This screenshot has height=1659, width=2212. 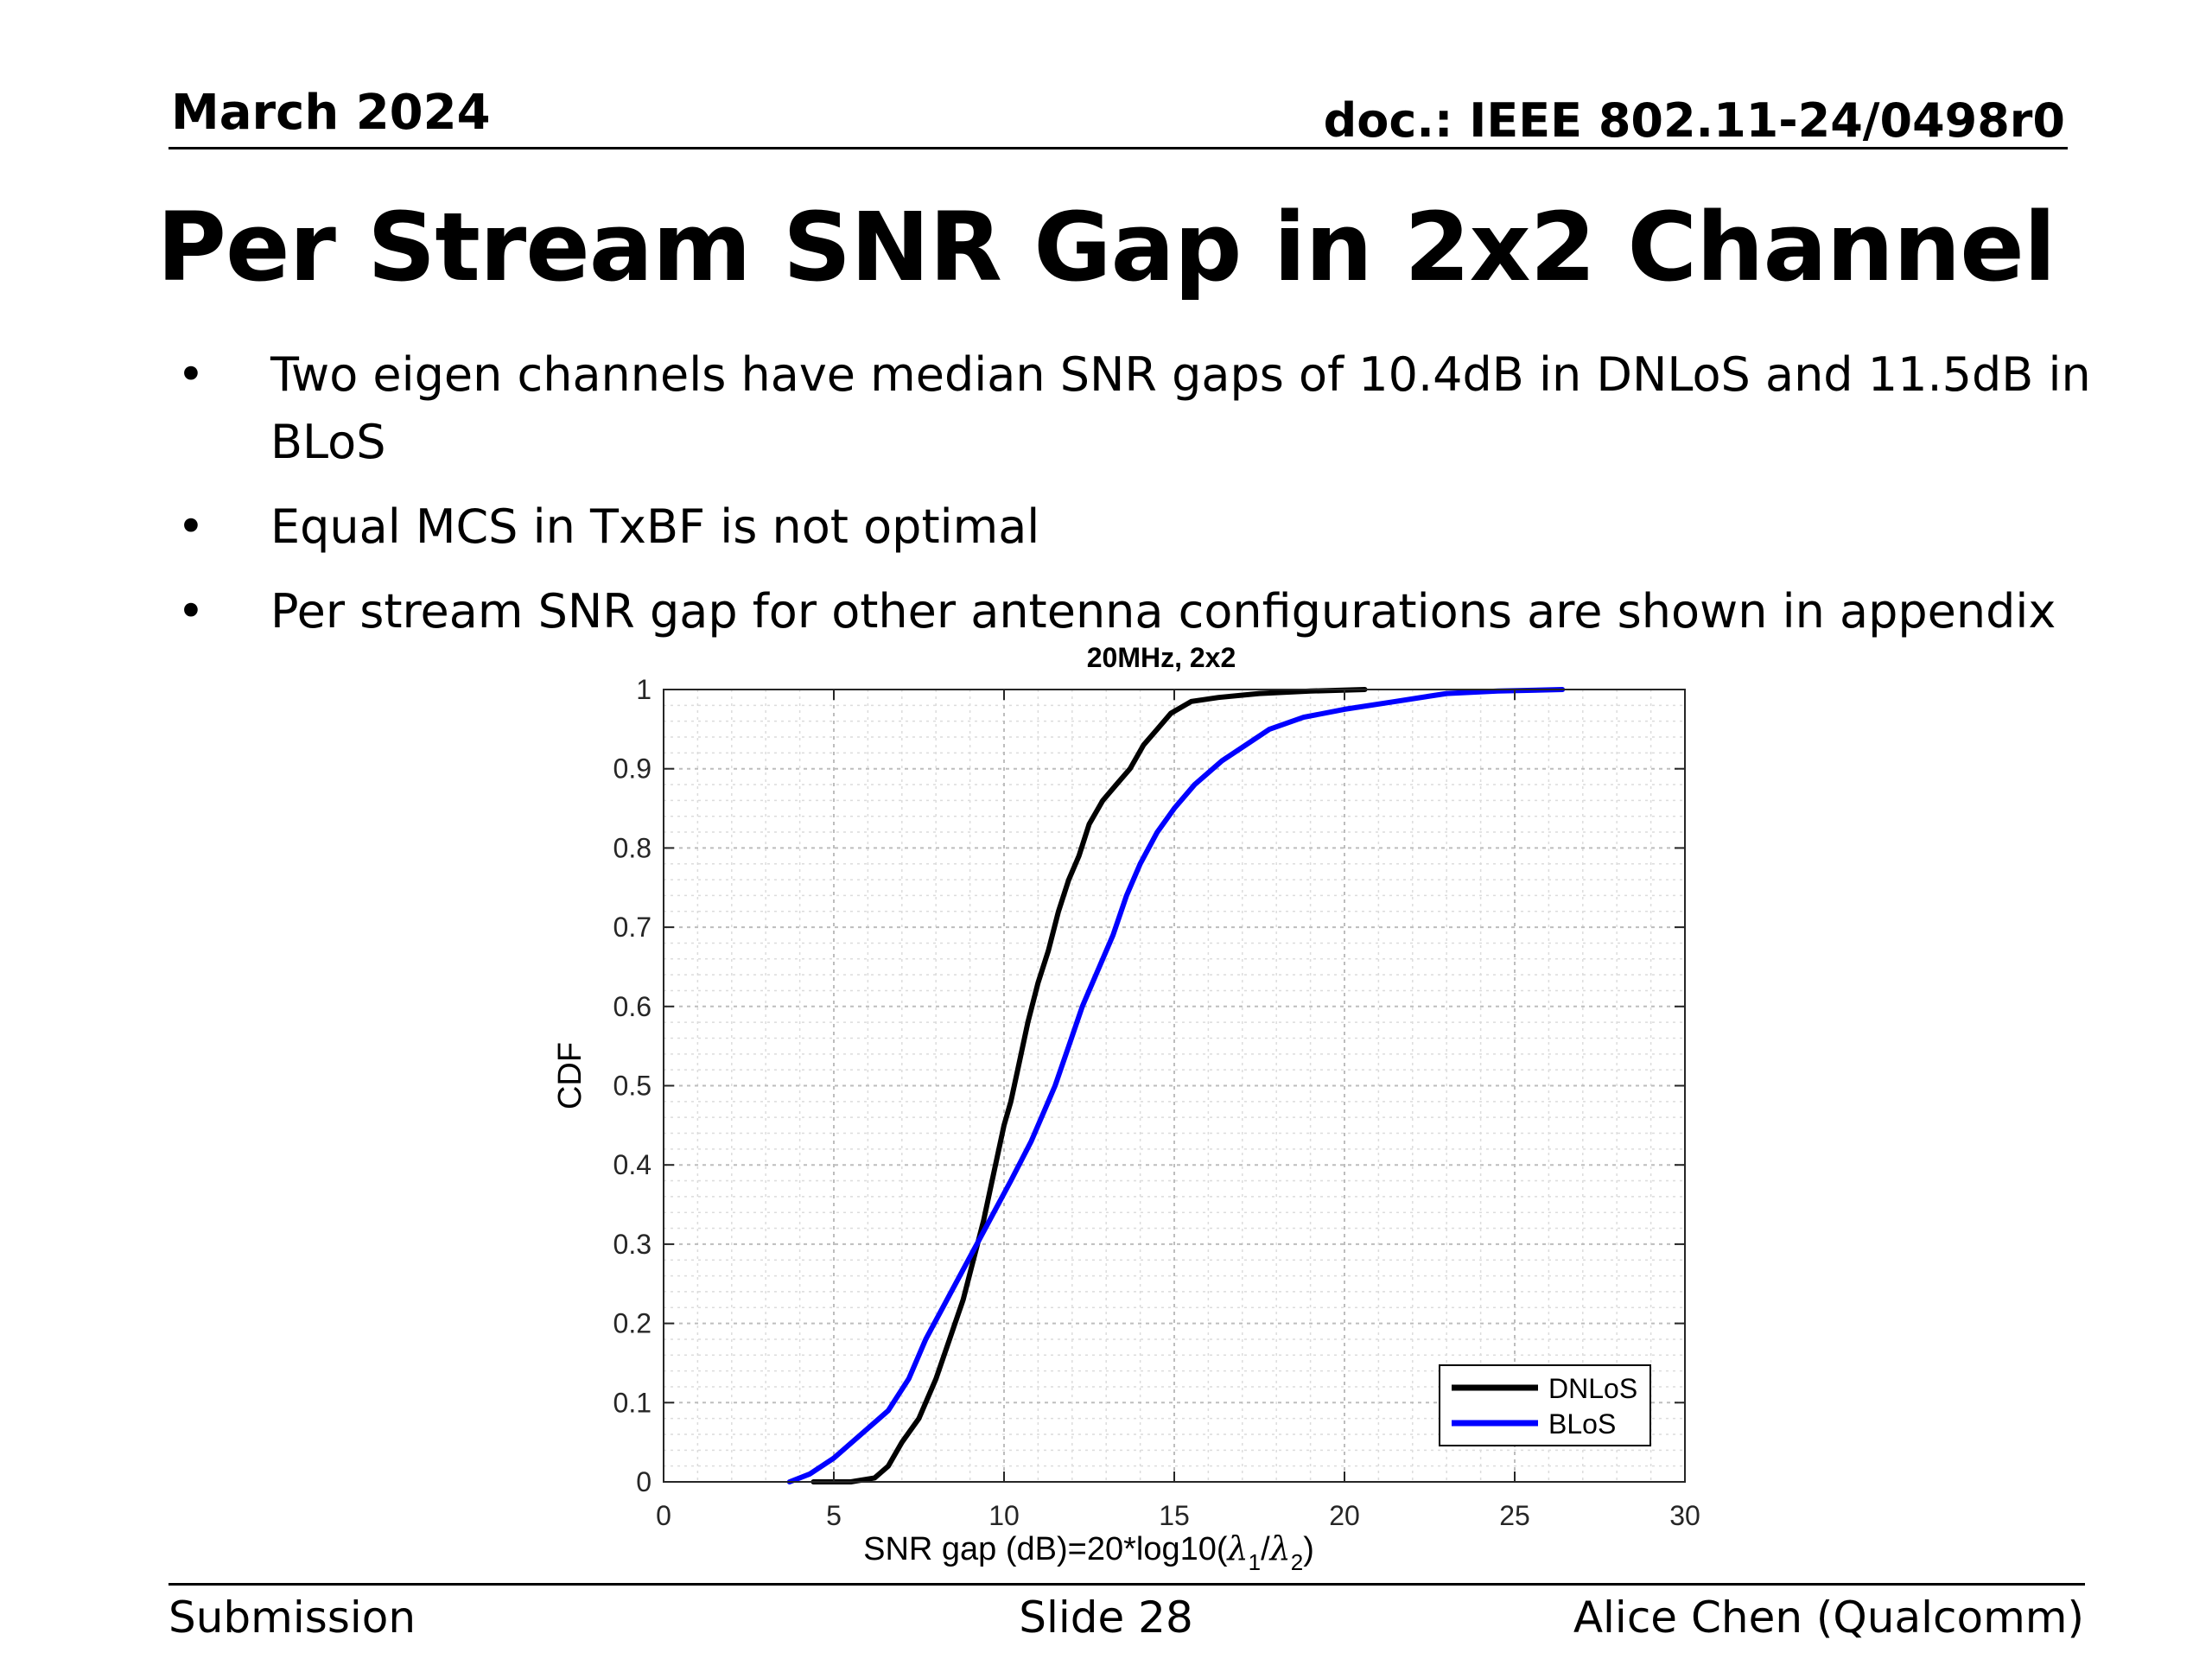 I want to click on legend: DNLoS BLoS, so click(x=1545, y=1405).